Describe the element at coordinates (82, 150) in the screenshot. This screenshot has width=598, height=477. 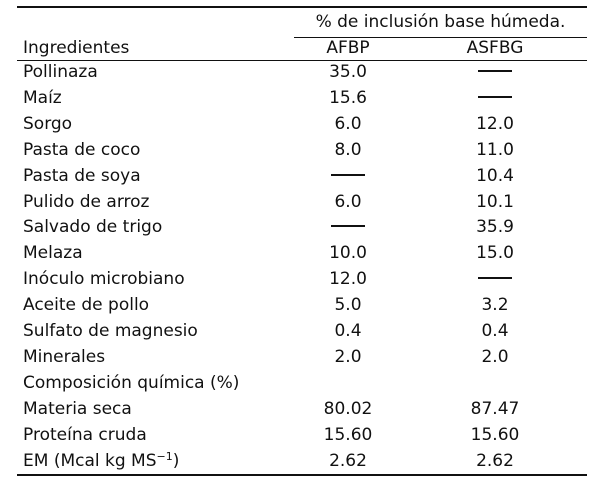
I see `row-label: Pasta de coco` at that location.